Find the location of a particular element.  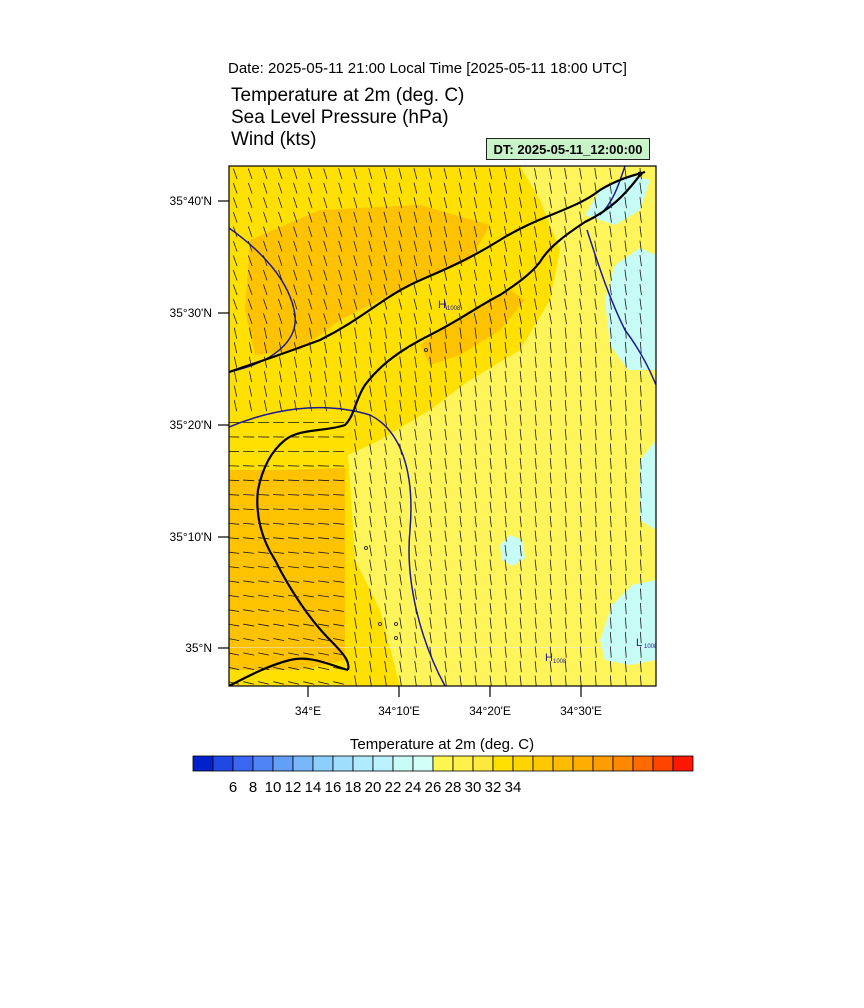

dt-badge: DT: 2025-05-11_12:00:00 is located at coordinates (568, 149).